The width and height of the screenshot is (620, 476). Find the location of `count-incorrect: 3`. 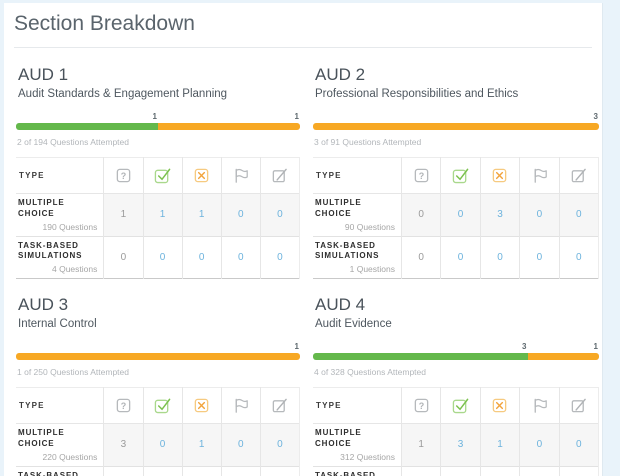

count-incorrect: 3 is located at coordinates (499, 215).